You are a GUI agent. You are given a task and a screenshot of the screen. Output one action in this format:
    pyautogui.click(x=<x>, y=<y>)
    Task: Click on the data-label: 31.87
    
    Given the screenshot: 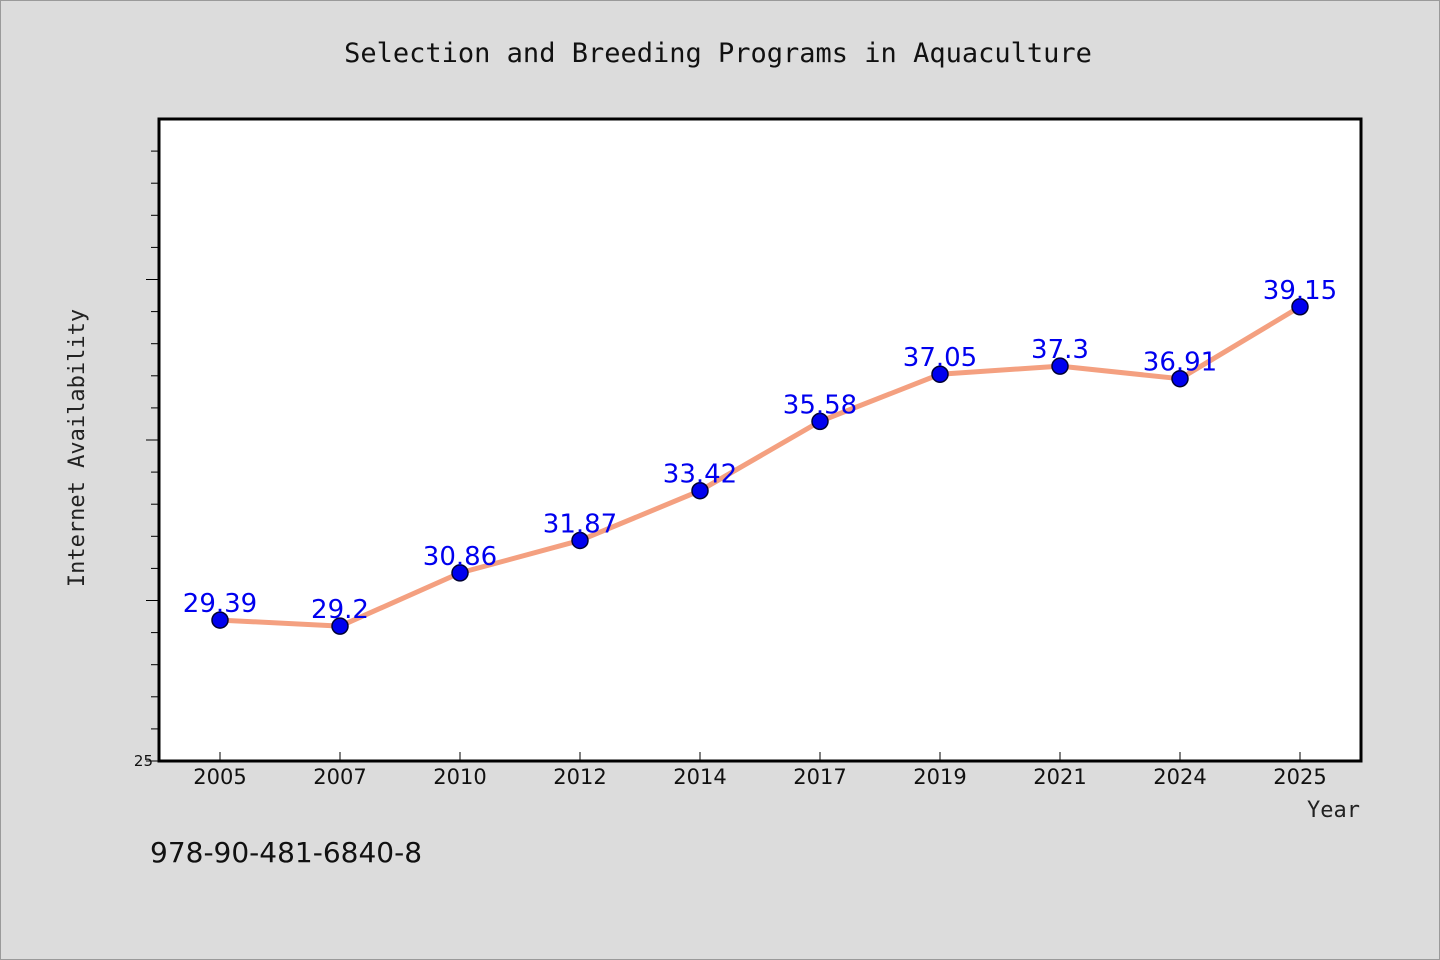 What is the action you would take?
    pyautogui.click(x=580, y=524)
    